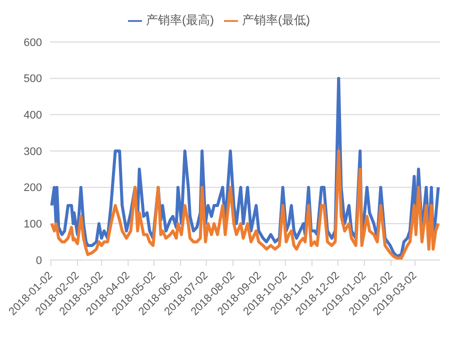 The width and height of the screenshot is (460, 340). Describe the element at coordinates (33, 188) in the screenshot. I see `y-tick-label: 200` at that location.